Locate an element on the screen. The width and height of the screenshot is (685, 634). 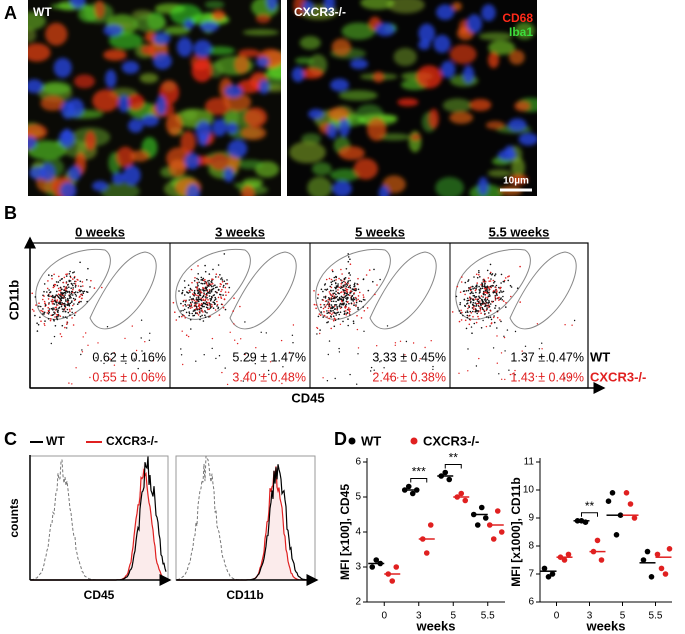
y-tick-label: 10 is located at coordinates (529, 490).